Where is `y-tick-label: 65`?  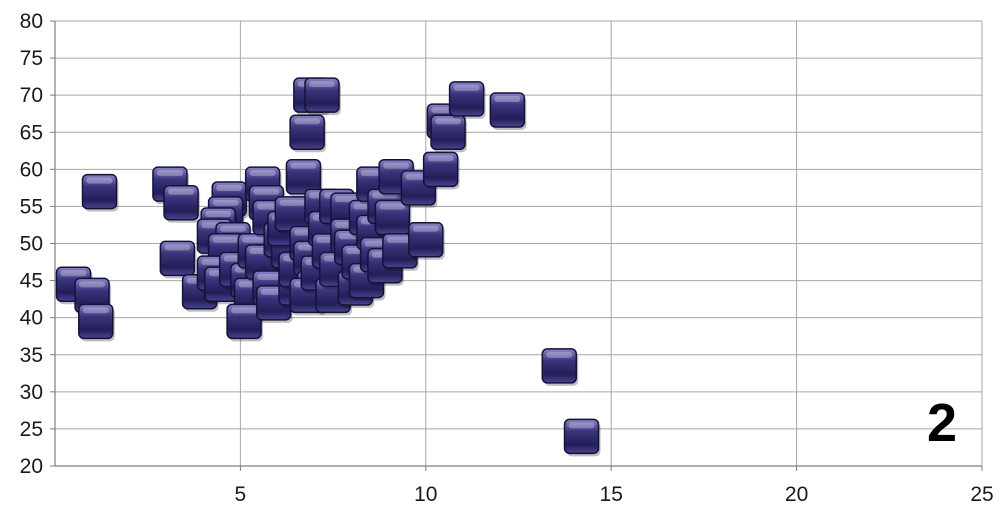
y-tick-label: 65 is located at coordinates (31, 132).